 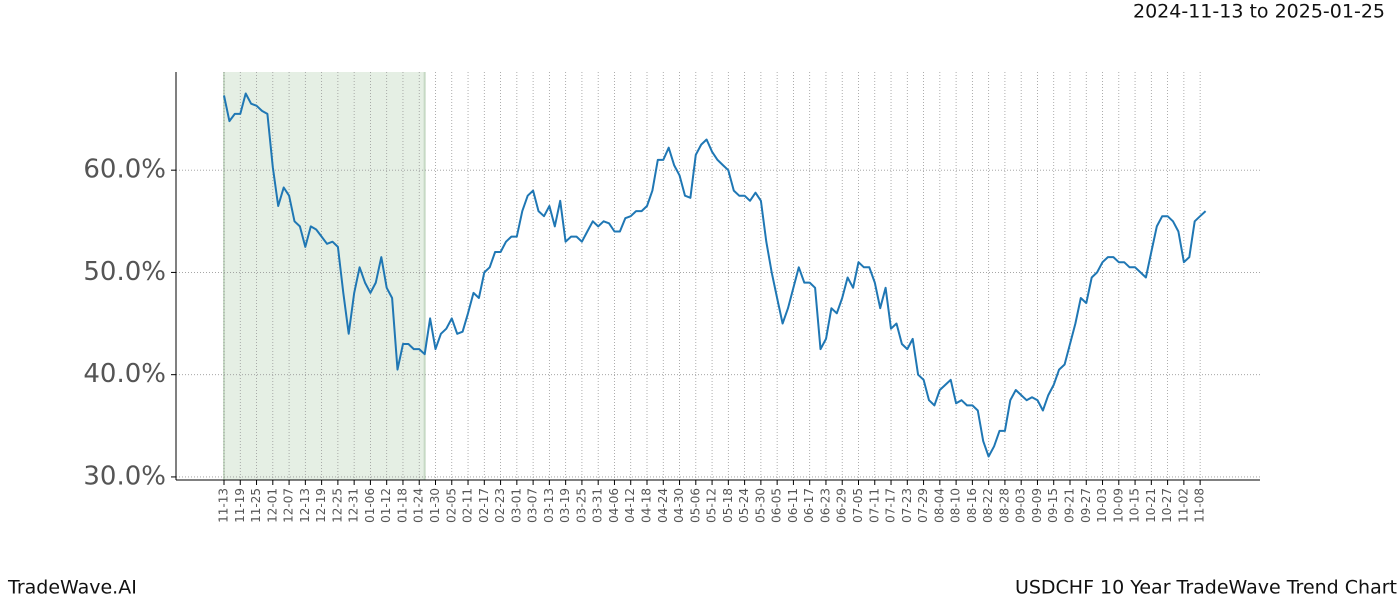 What do you see at coordinates (646, 505) in the screenshot?
I see `x-tick-label: 04-18` at bounding box center [646, 505].